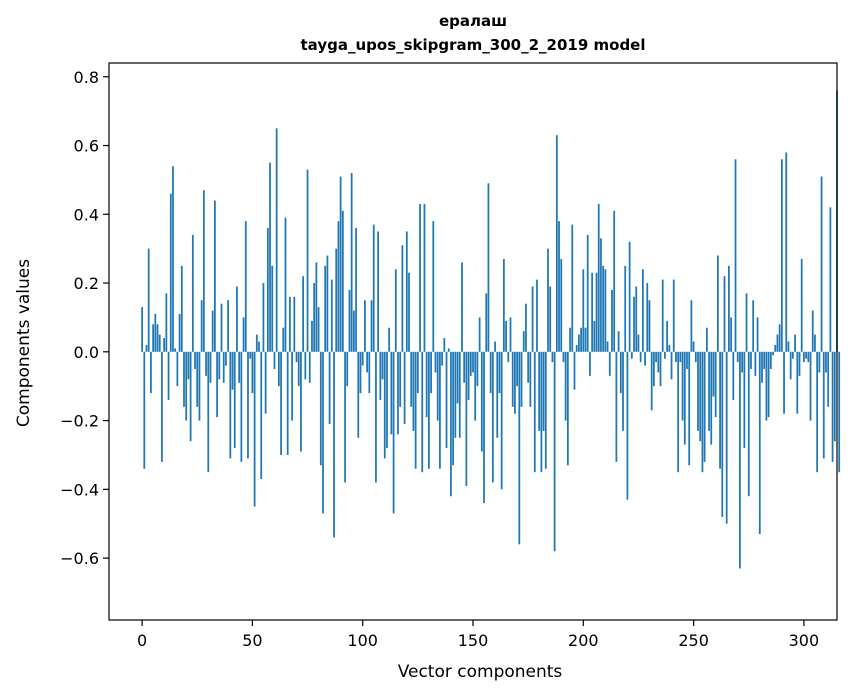  I want to click on y-tick-label: −0.6, so click(79, 558).